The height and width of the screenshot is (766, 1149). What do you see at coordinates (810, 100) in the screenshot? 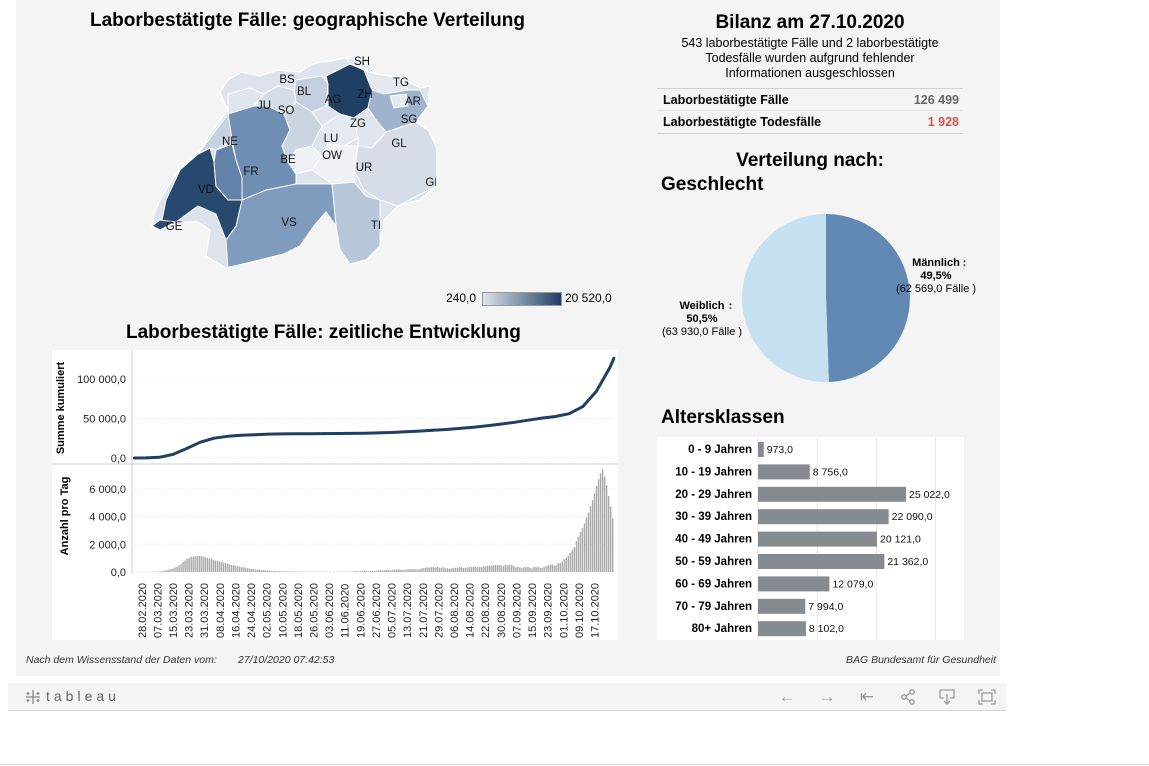
I see `kpi-cases-row: Laborbestätigte Fälle 126 499` at bounding box center [810, 100].